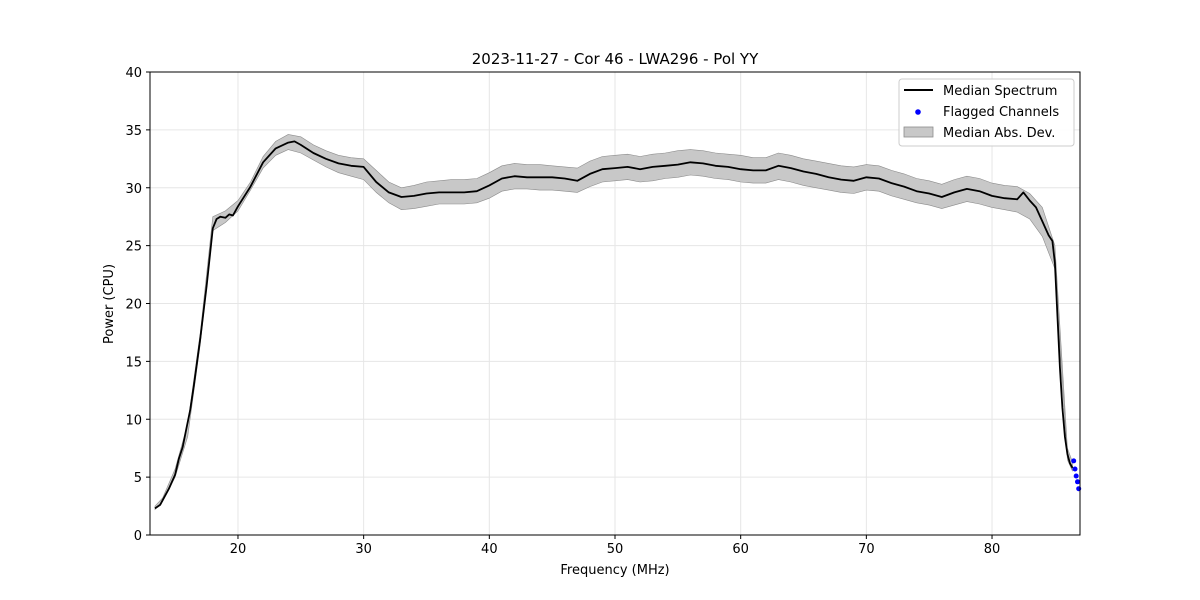  What do you see at coordinates (138, 478) in the screenshot?
I see `y-tick-label: 5` at bounding box center [138, 478].